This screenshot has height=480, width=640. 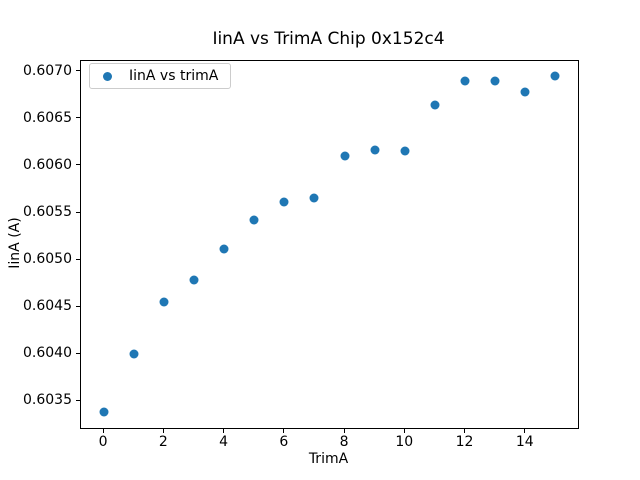 I want to click on x-tick-label: 14, so click(x=524, y=442).